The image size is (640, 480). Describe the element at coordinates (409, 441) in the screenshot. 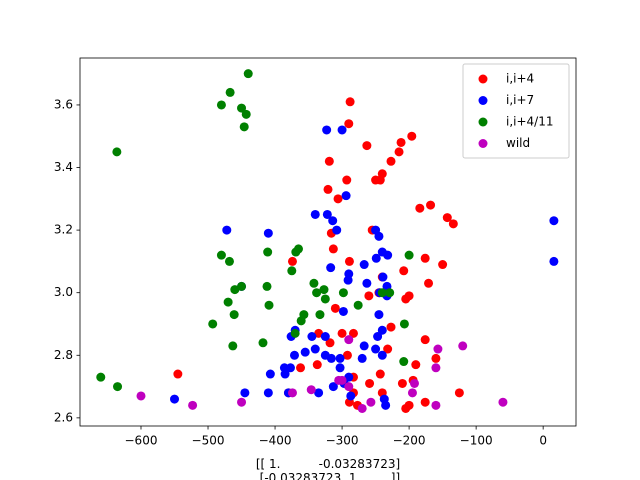

I see `x-tick-label: −200` at that location.